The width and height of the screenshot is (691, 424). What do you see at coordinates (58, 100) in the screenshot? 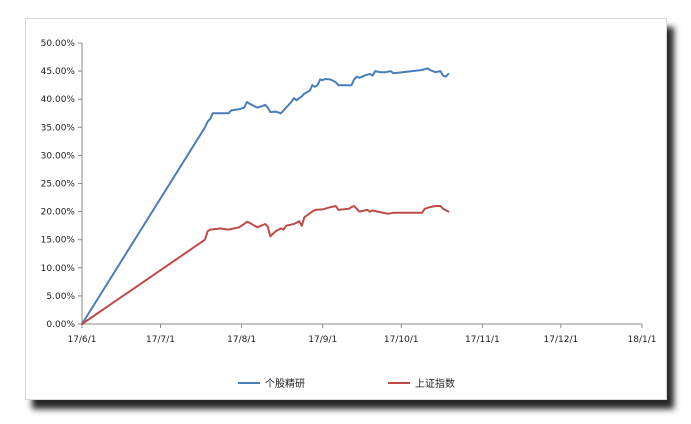
I see `y-tick-label: 40.00%` at bounding box center [58, 100].